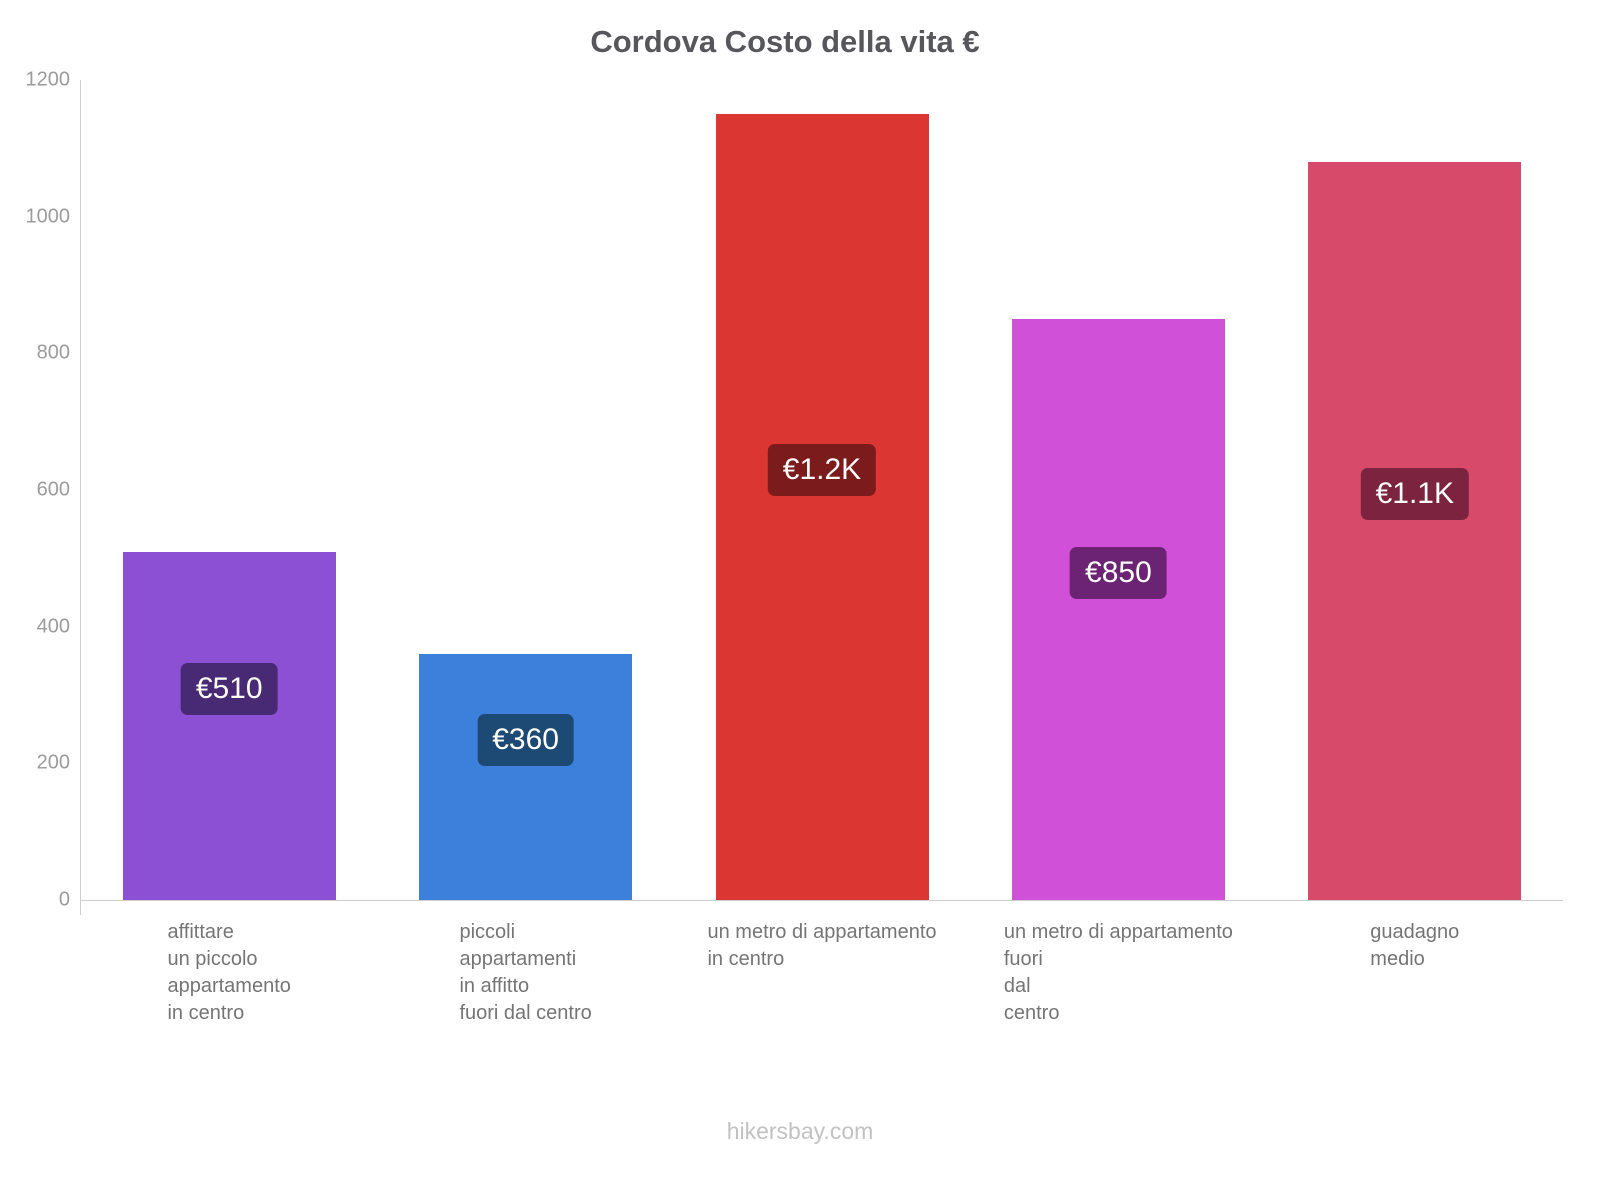 The width and height of the screenshot is (1600, 1200). I want to click on y-tick-label: 400, so click(53, 626).